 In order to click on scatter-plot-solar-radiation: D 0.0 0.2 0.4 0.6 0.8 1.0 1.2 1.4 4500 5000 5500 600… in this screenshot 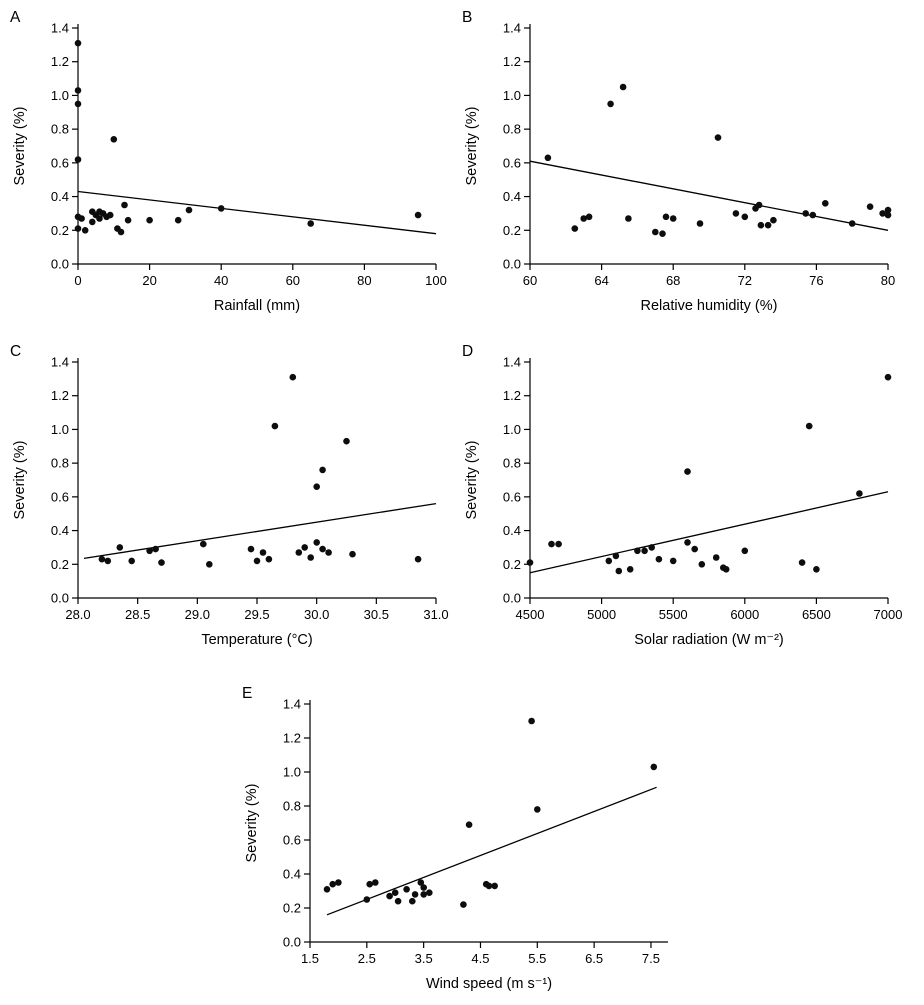, I will do `click(682, 495)`.